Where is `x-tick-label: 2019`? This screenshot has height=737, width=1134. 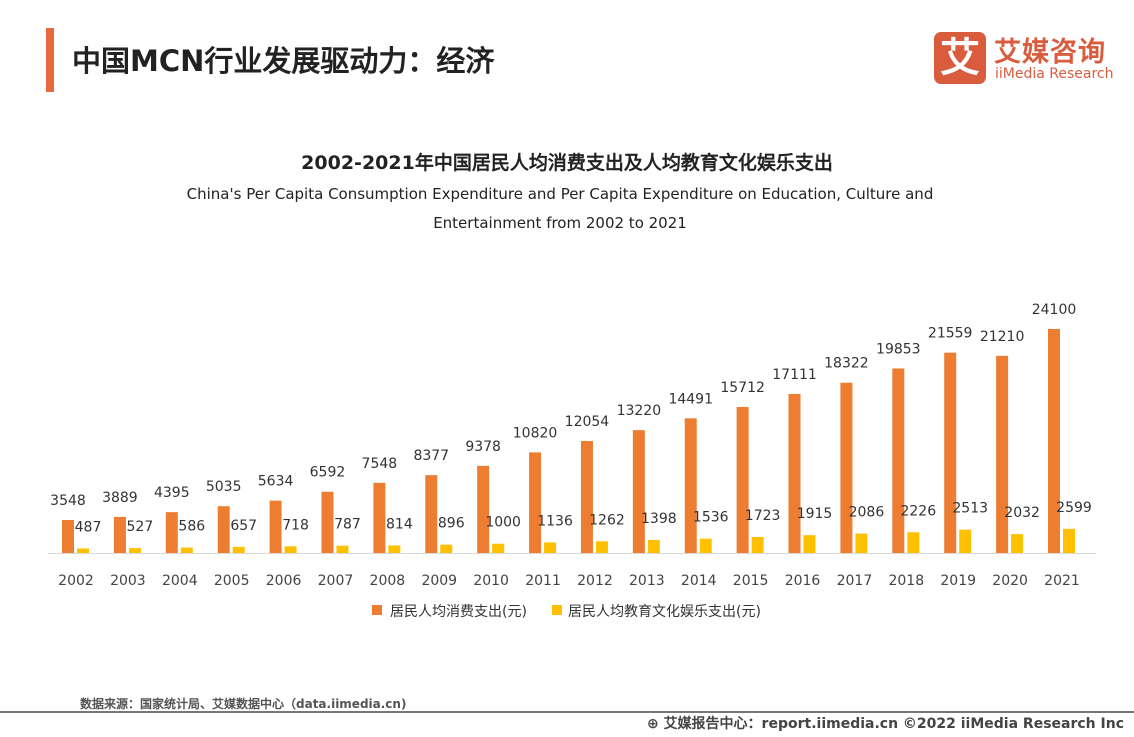 x-tick-label: 2019 is located at coordinates (958, 581).